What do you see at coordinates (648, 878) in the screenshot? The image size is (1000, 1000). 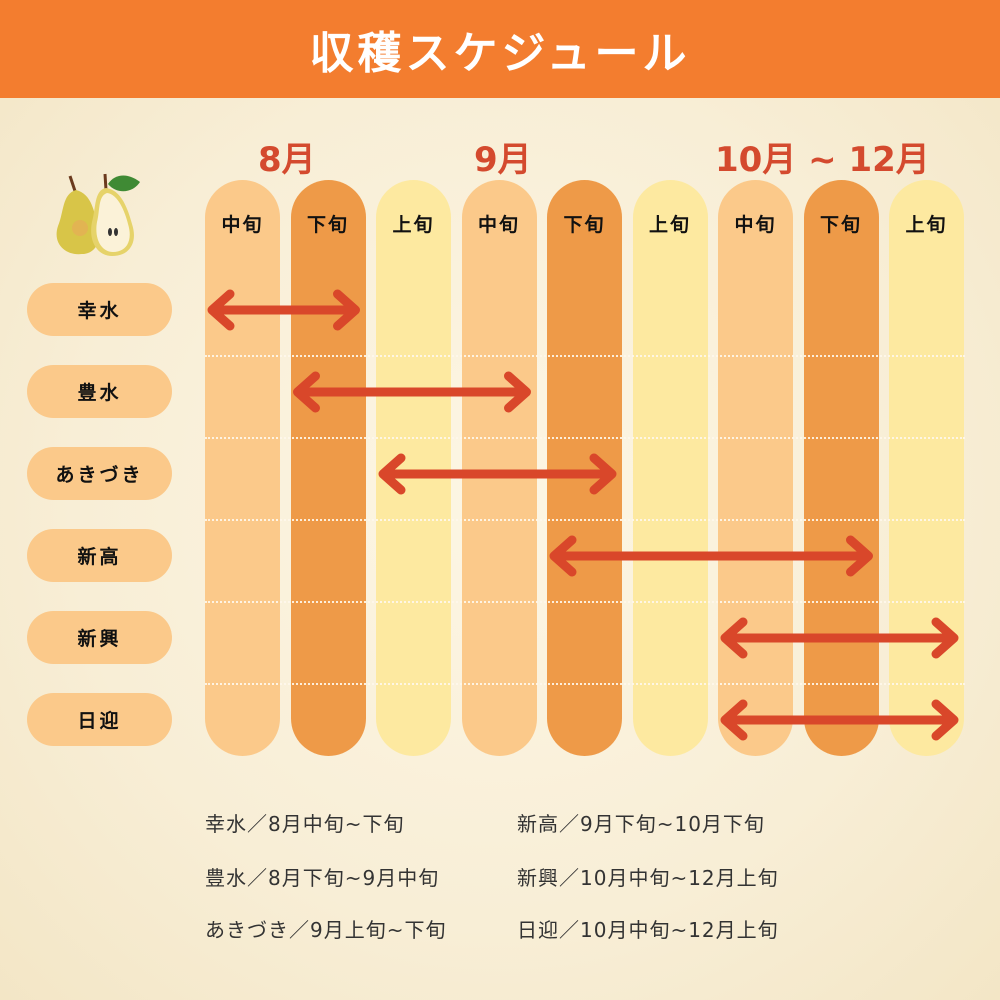 I see `legend-item: 新興／10月中旬~12月上旬` at bounding box center [648, 878].